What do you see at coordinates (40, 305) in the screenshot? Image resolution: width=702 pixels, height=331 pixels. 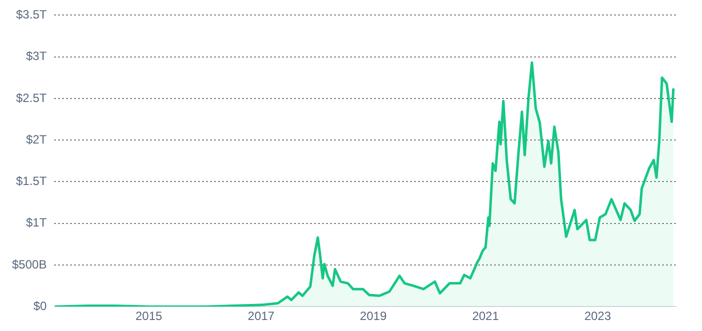 I see `y-tick-label: $0` at bounding box center [40, 305].